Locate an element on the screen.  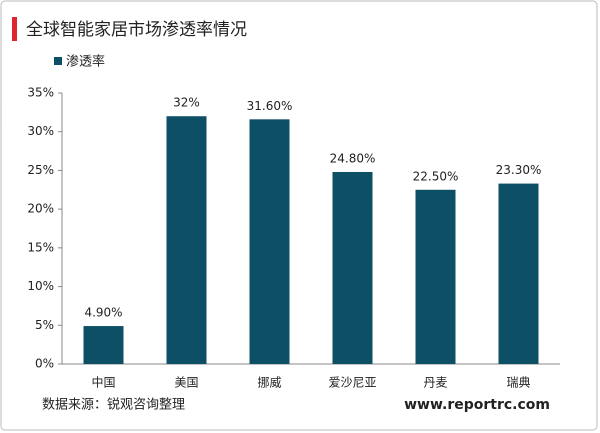
x-tick-label: 丹麦 is located at coordinates (435, 383).